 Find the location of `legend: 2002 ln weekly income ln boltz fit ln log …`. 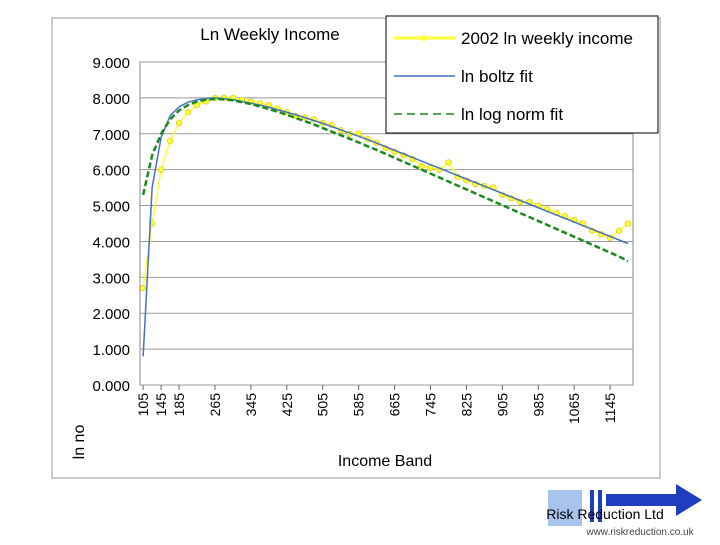

legend: 2002 ln weekly income ln boltz fit ln log … is located at coordinates (513, 76).